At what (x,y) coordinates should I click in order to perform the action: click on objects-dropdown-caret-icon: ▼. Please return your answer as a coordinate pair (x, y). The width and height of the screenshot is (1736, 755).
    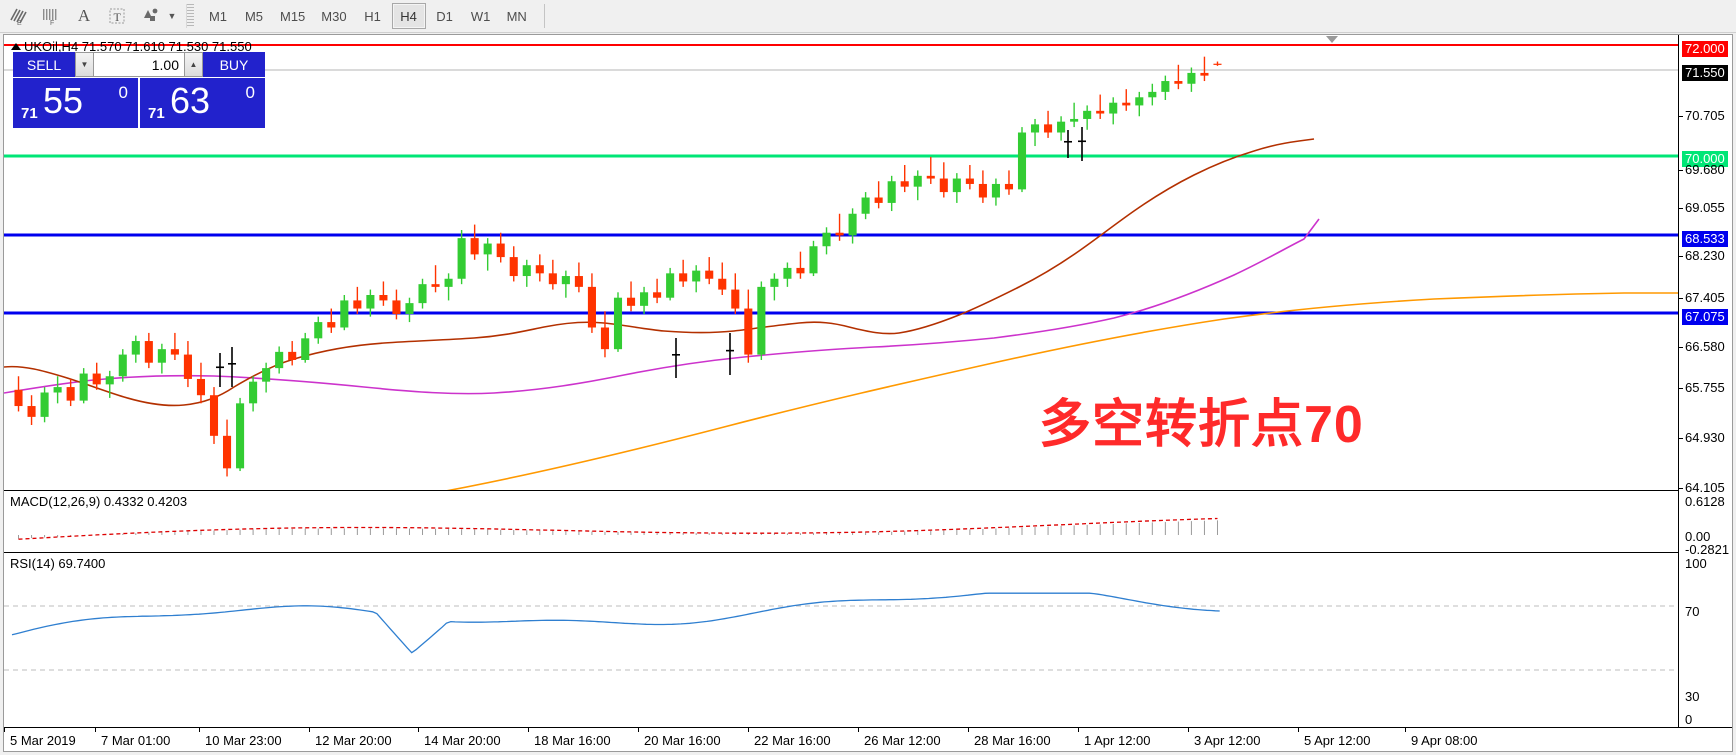
    Looking at the image, I should click on (172, 16).